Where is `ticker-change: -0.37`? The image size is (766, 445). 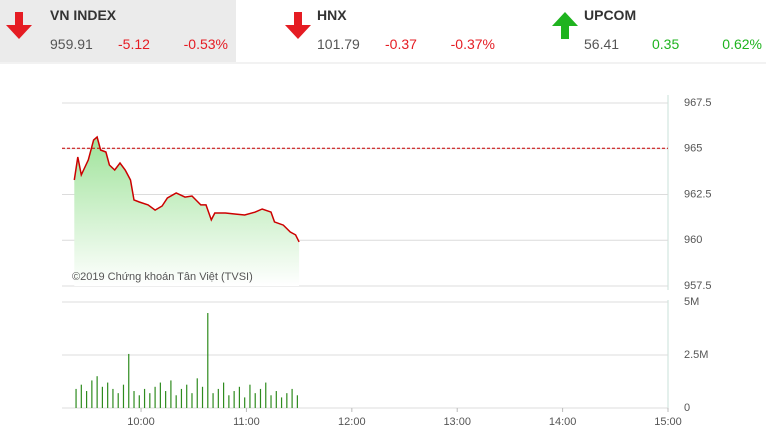
ticker-change: -0.37 is located at coordinates (401, 44).